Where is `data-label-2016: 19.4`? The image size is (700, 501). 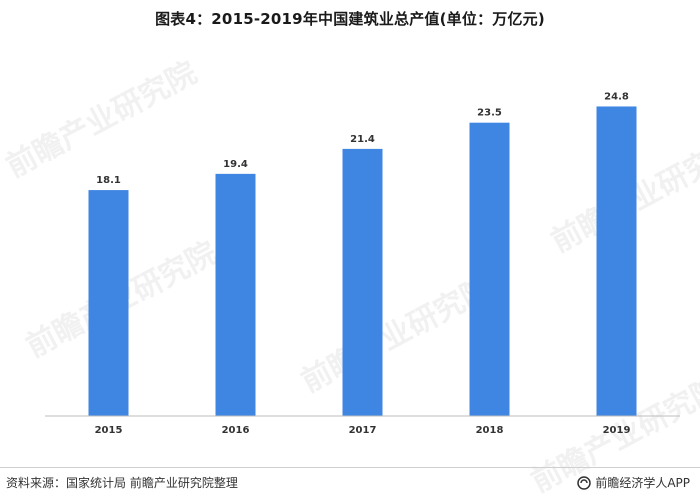
data-label-2016: 19.4 is located at coordinates (235, 164).